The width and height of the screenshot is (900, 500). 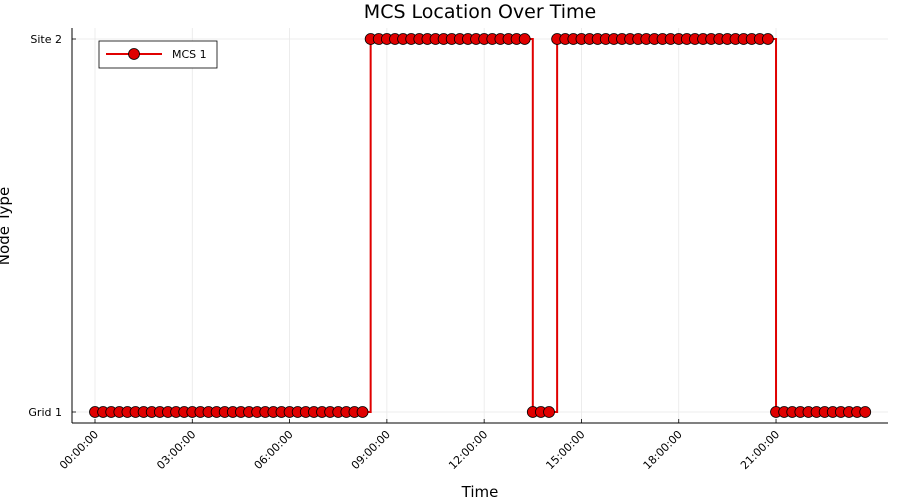 I want to click on y-tick-label: Site 2, so click(x=46, y=39).